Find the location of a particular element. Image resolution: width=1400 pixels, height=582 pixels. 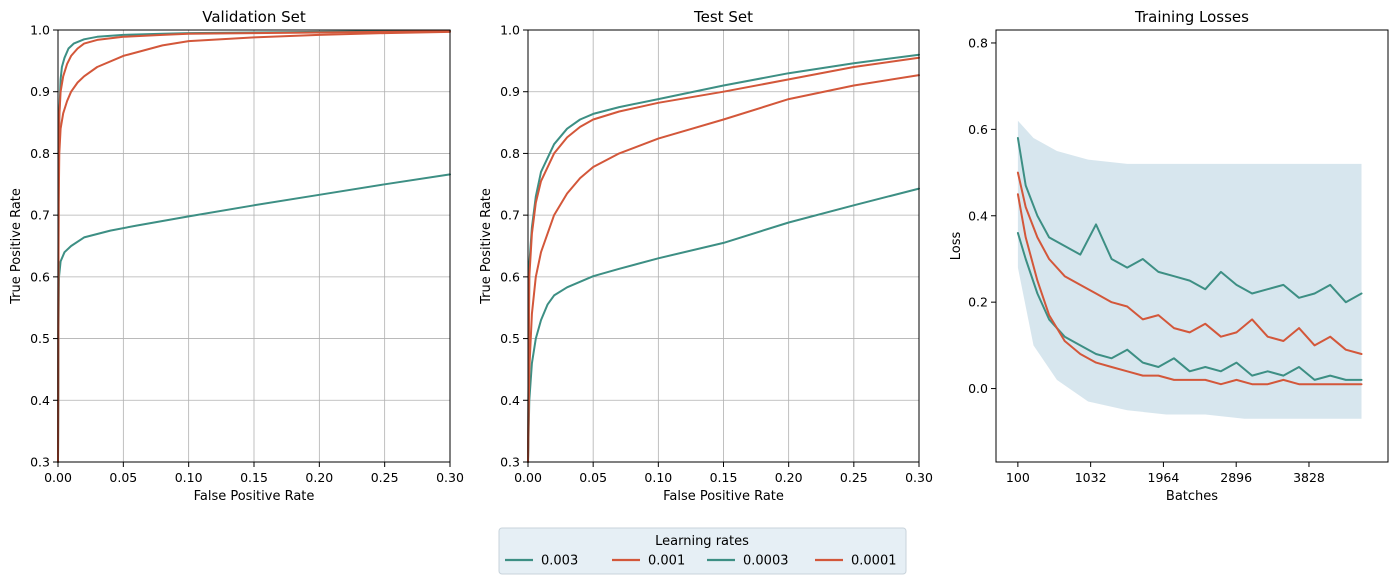

legend-entry-label: 0.0001 is located at coordinates (874, 561).